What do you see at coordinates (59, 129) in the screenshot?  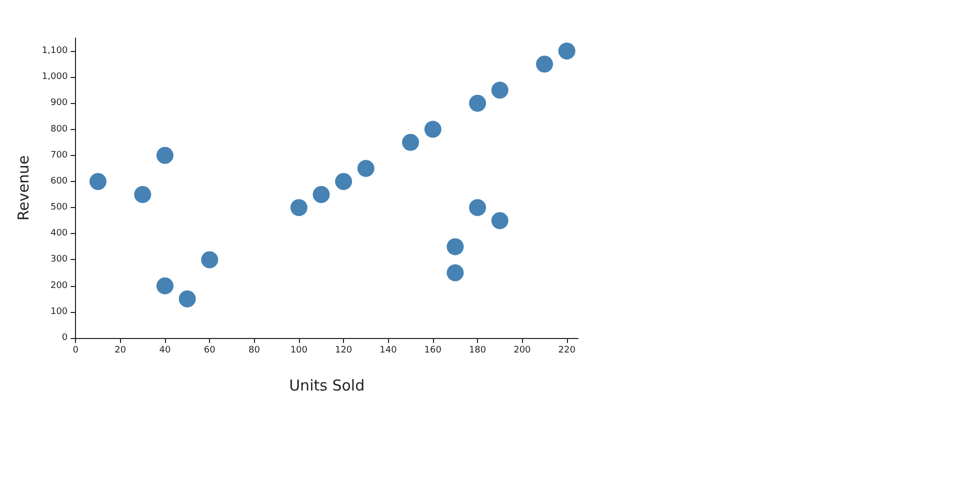 I see `y-tick-label: 800` at bounding box center [59, 129].